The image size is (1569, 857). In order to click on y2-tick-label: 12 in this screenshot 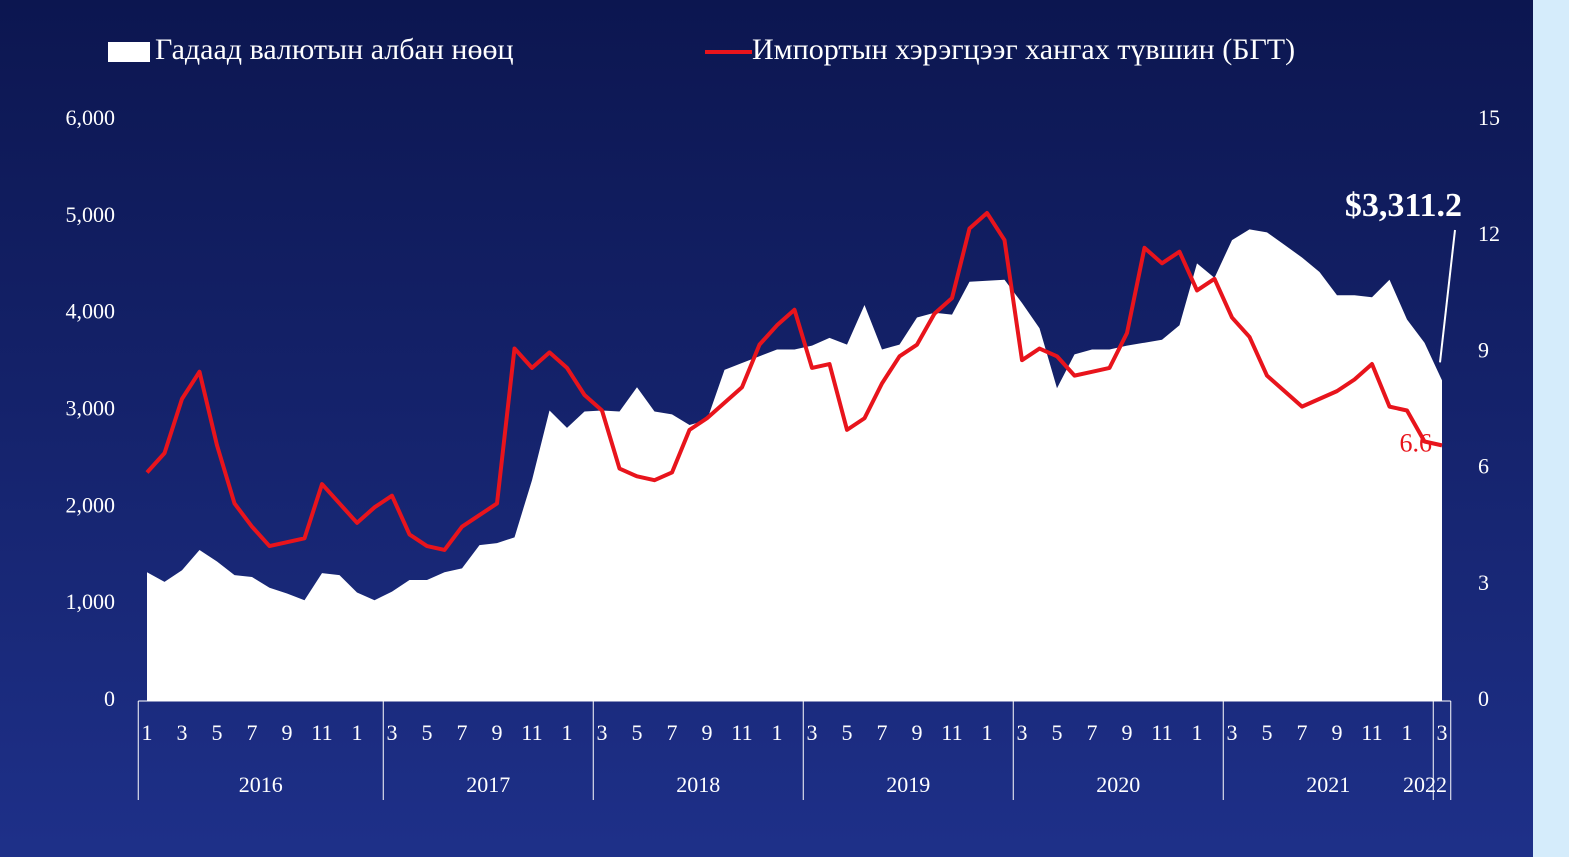, I will do `click(1489, 233)`.